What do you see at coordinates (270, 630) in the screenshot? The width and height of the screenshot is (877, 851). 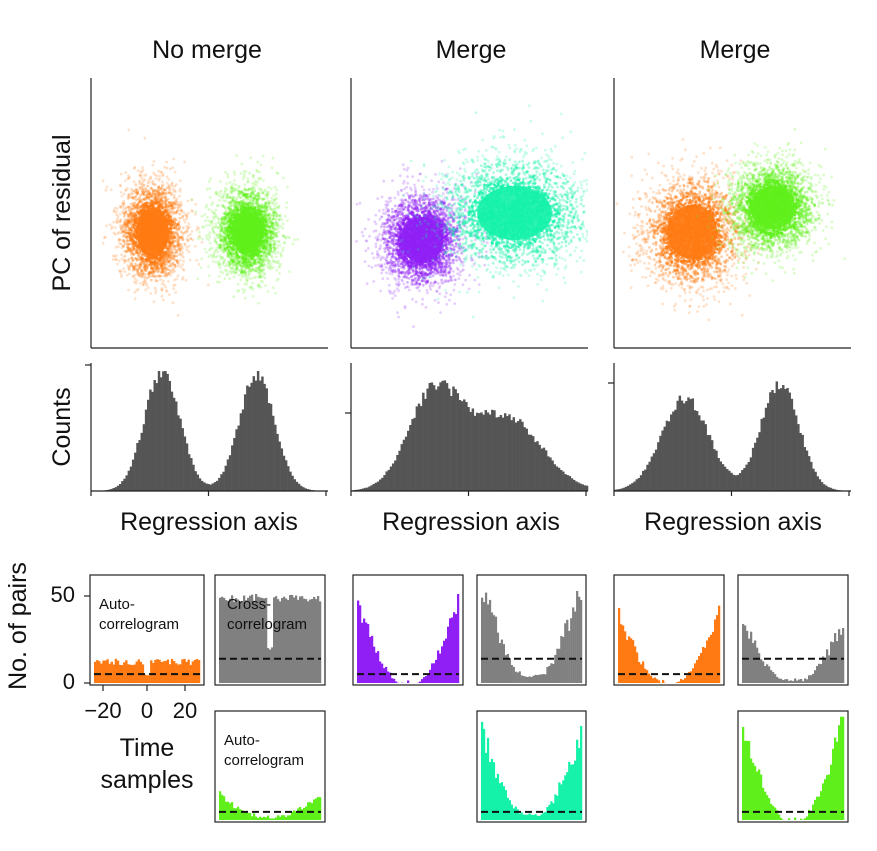 I see `correlogram-c1-cross: Cross-correlogram` at bounding box center [270, 630].